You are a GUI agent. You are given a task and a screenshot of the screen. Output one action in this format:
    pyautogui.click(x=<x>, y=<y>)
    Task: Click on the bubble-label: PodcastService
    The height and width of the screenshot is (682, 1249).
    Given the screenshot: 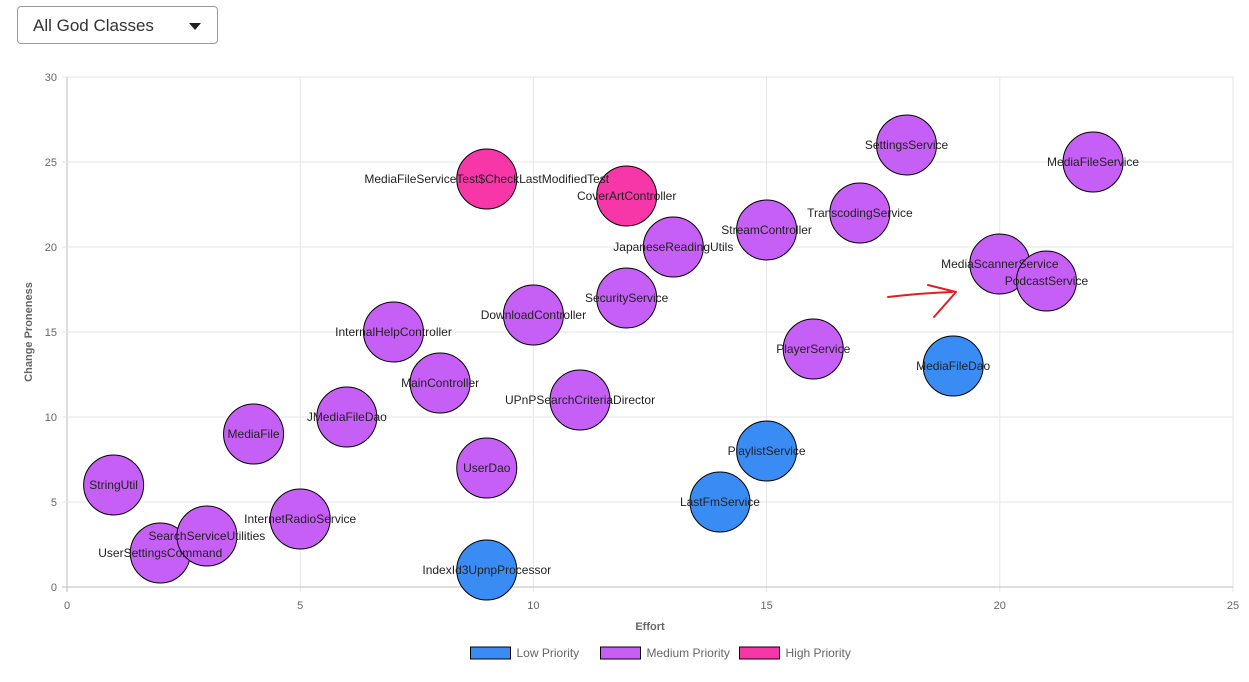 What is the action you would take?
    pyautogui.click(x=1047, y=281)
    